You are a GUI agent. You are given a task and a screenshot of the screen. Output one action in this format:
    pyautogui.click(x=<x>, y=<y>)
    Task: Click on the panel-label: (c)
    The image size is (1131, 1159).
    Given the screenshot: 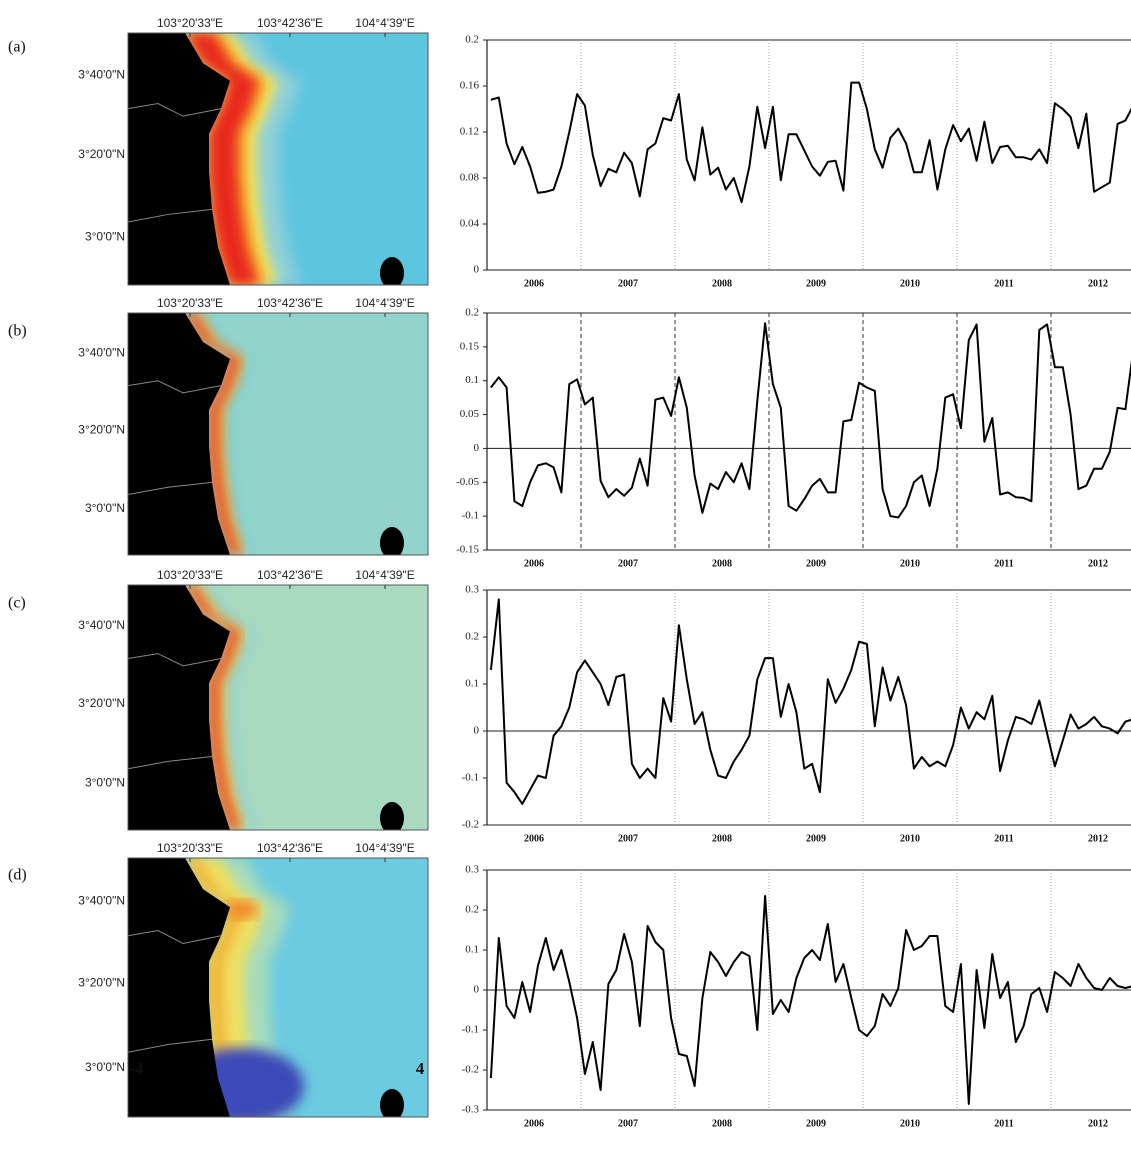 What is the action you would take?
    pyautogui.click(x=17, y=603)
    